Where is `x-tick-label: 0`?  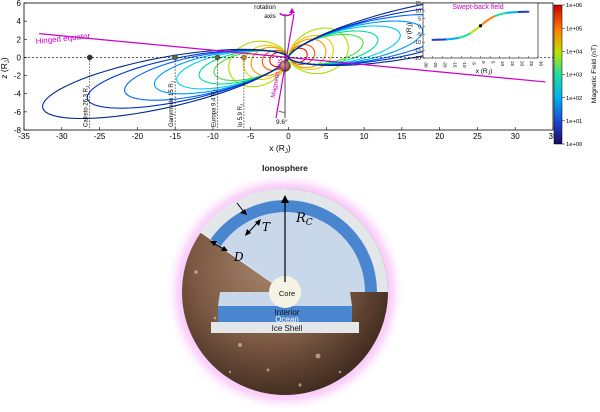 x-tick-label: 0 is located at coordinates (288, 136).